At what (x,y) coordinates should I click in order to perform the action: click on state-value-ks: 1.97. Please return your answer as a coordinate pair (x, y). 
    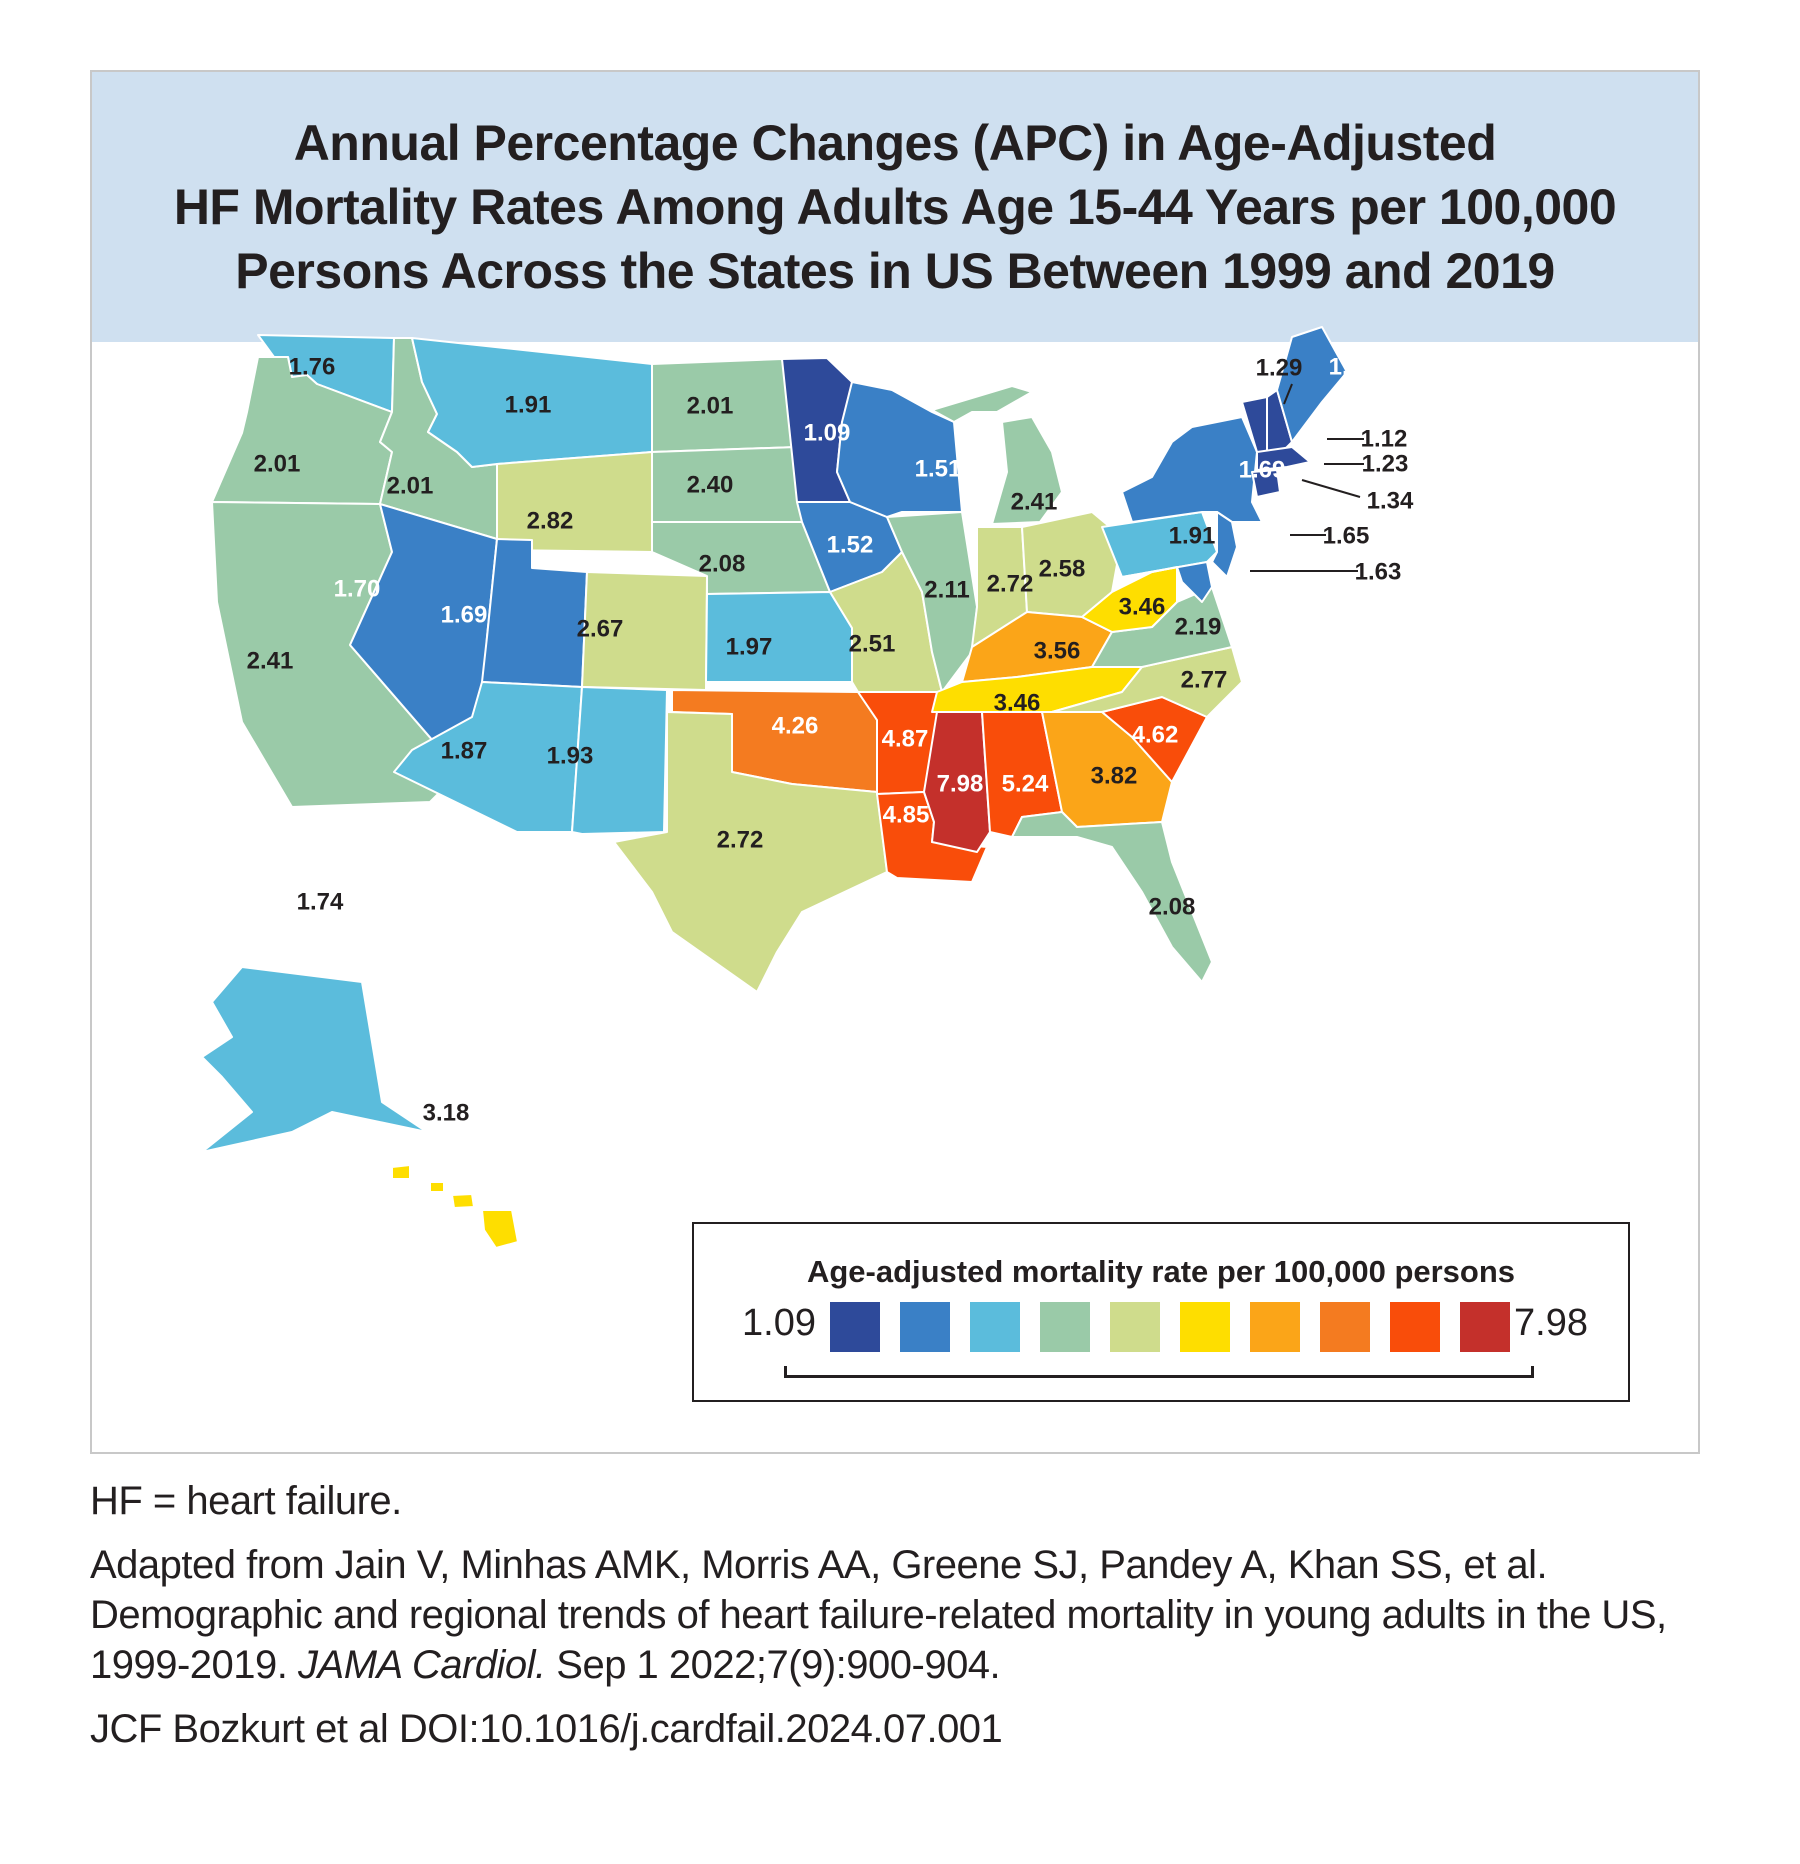
    Looking at the image, I should click on (749, 646).